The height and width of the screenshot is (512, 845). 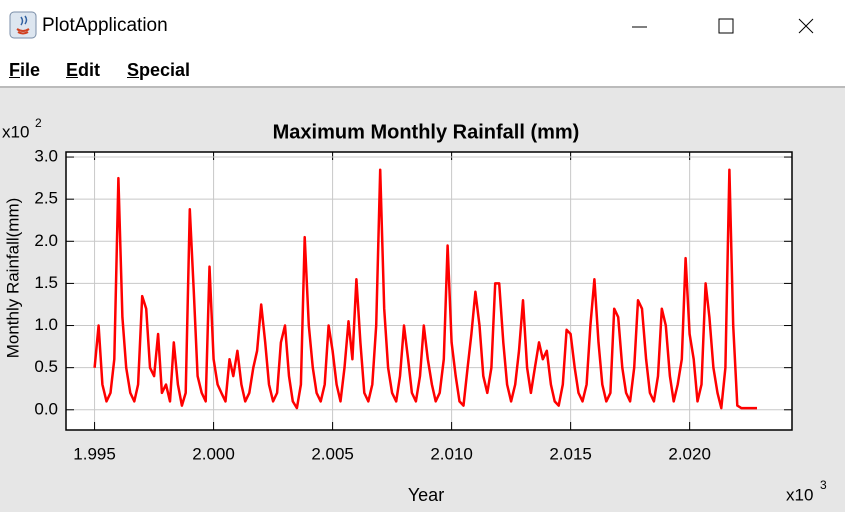 I want to click on x-exponent: 3, so click(x=823, y=485).